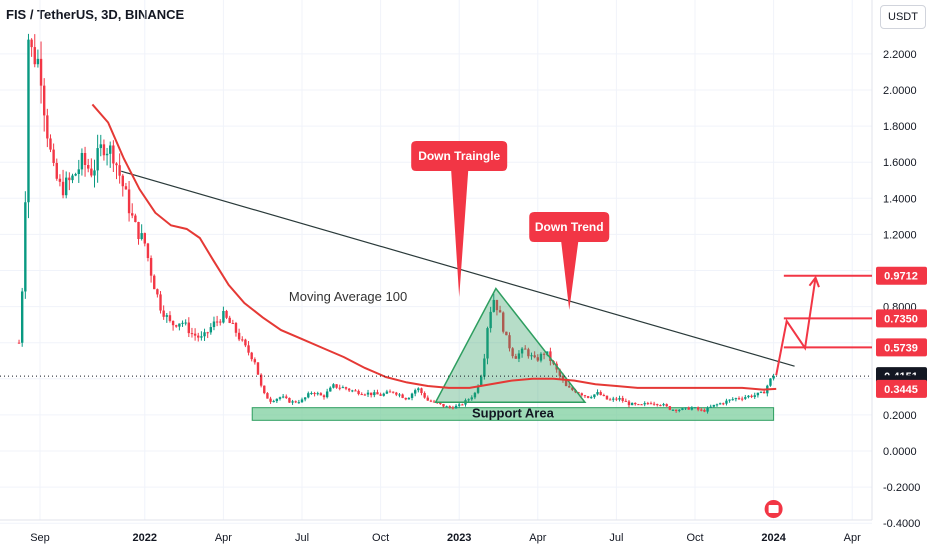 The image size is (932, 550). What do you see at coordinates (903, 17) in the screenshot?
I see `currency-button: USDT` at bounding box center [903, 17].